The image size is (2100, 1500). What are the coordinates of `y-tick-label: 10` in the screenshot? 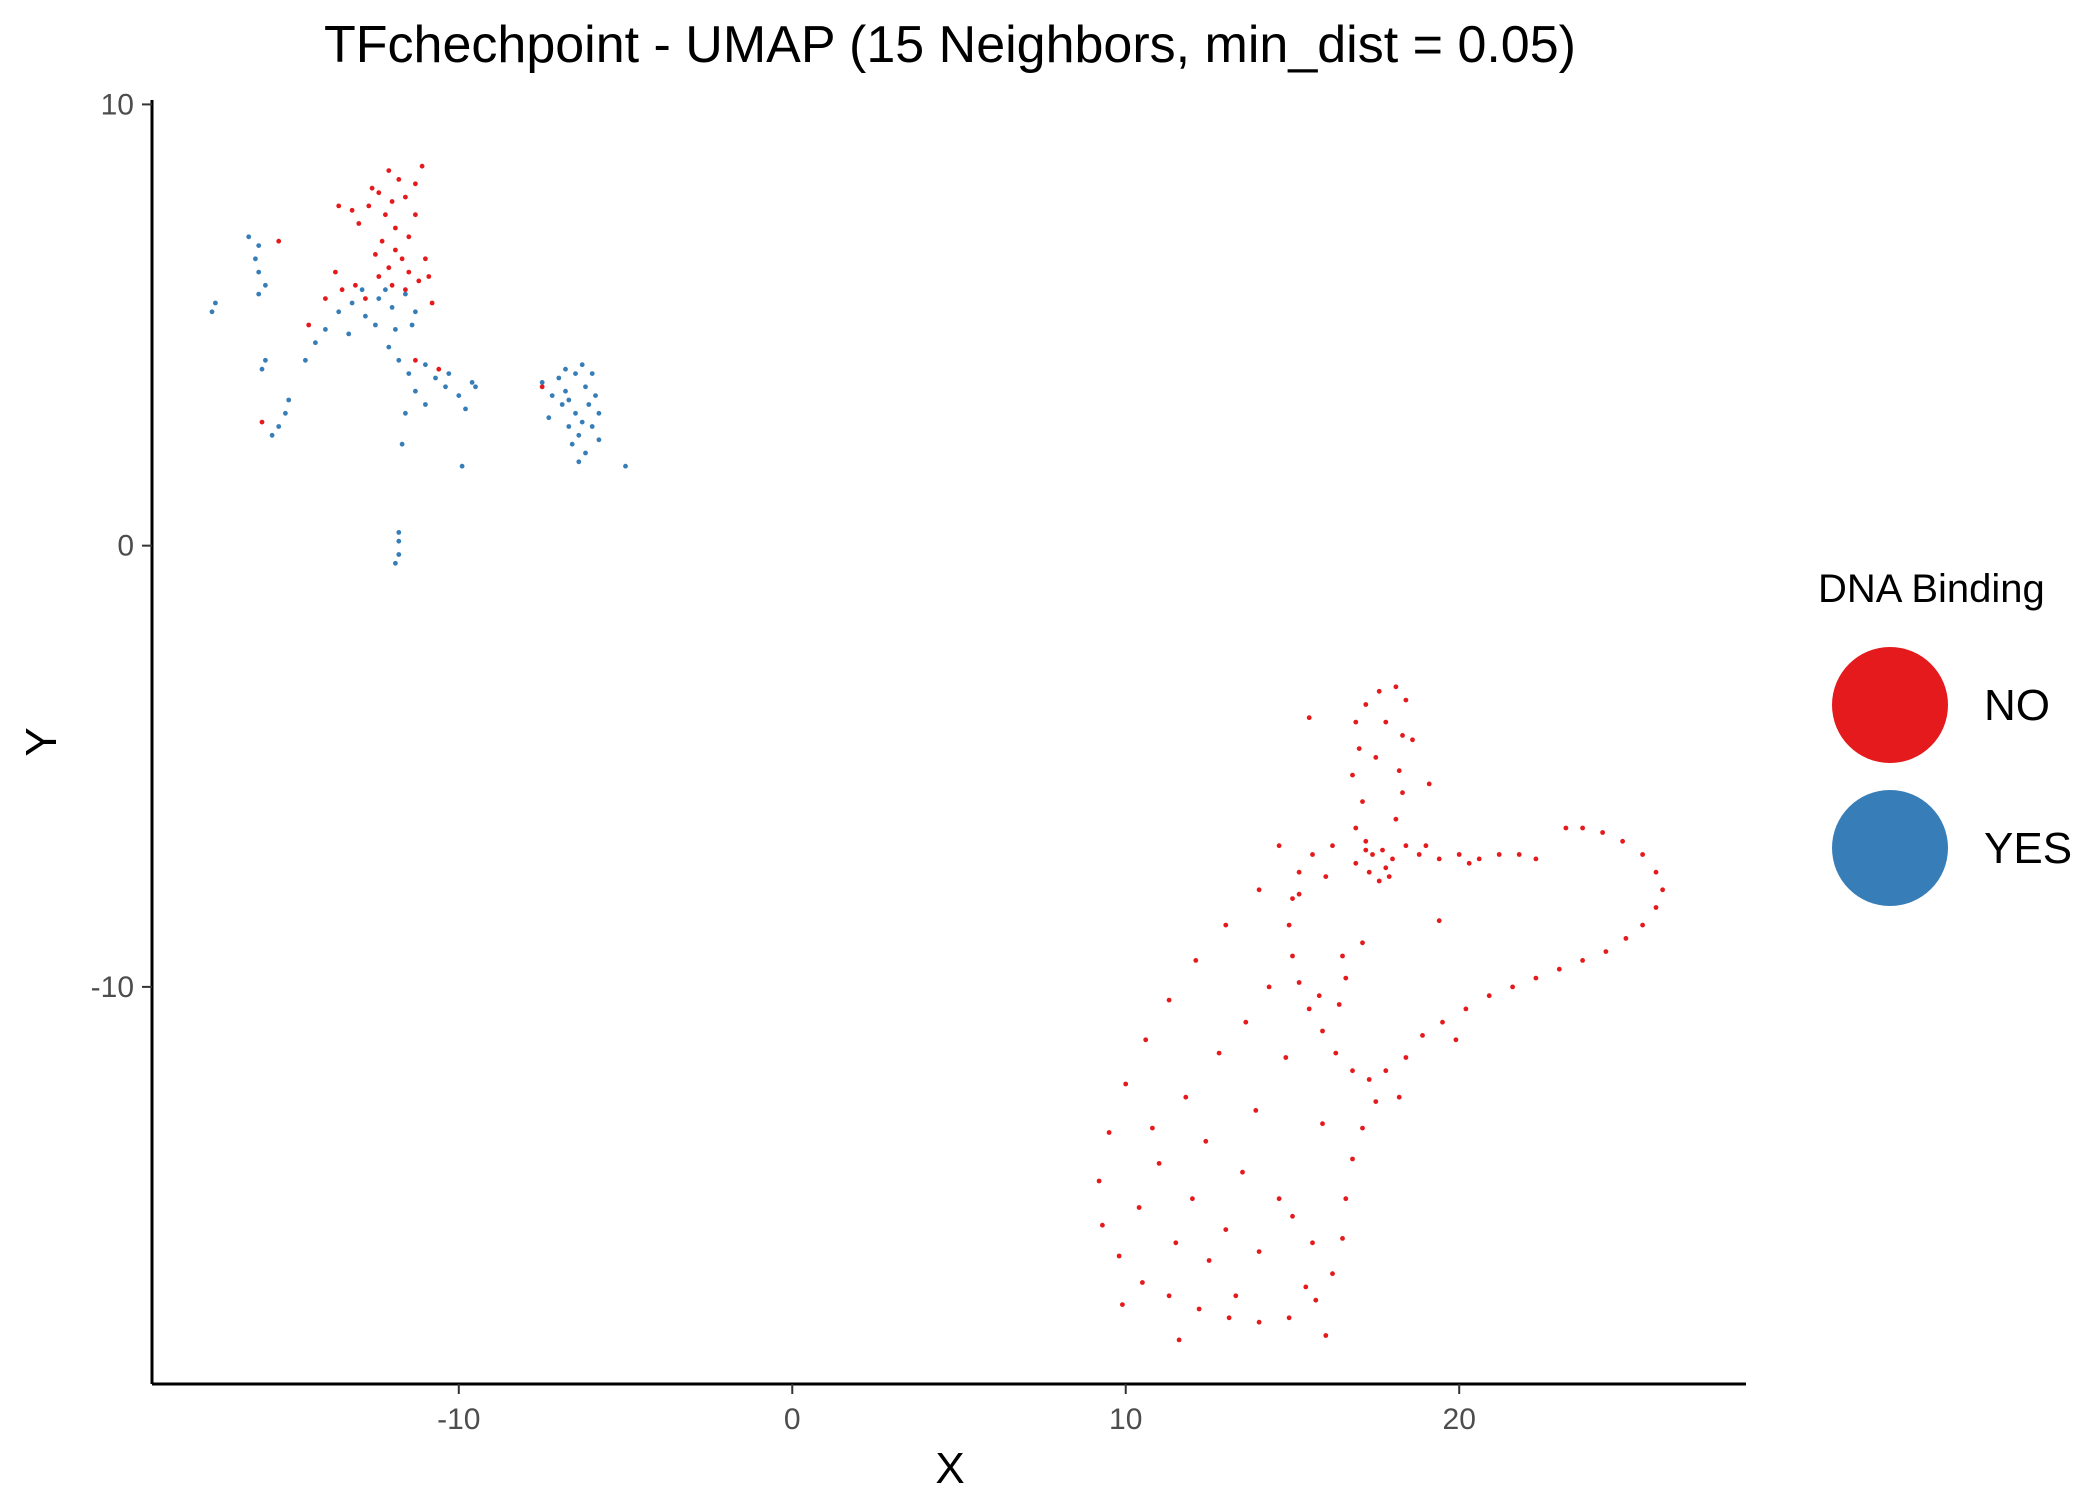 It's located at (117, 104).